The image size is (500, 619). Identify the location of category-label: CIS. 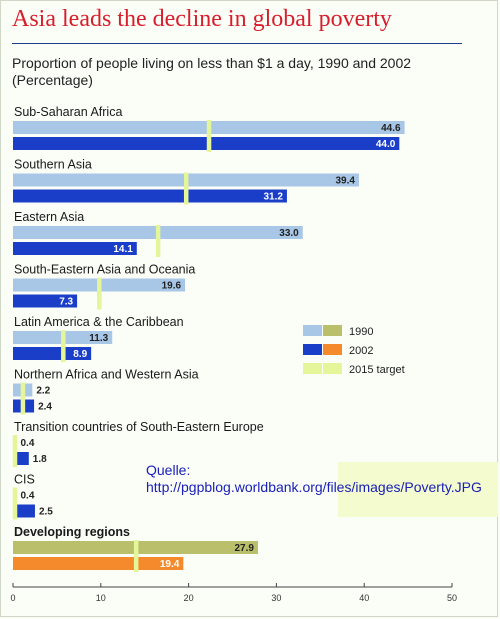
(24, 480).